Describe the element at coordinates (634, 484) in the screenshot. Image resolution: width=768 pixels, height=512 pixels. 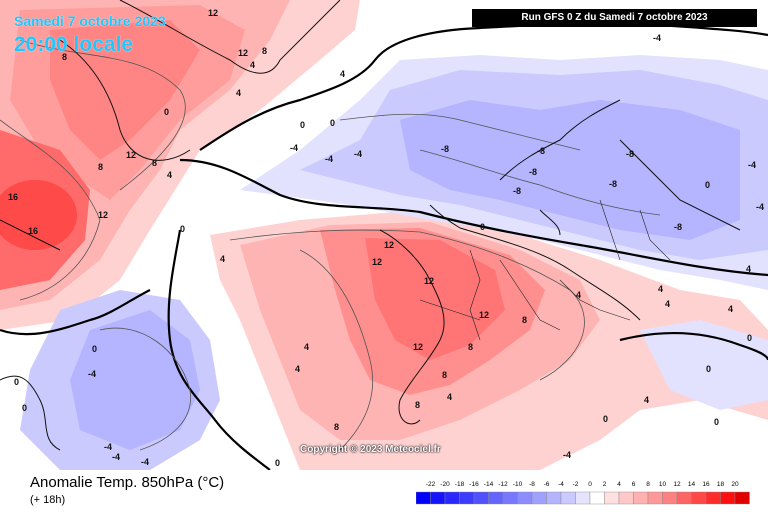
I see `colorbar-tick: 6` at that location.